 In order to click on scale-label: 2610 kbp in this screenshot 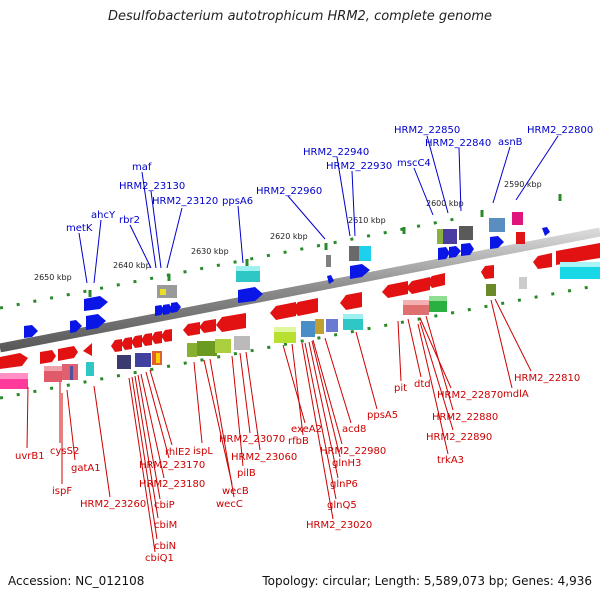, I will do `click(367, 220)`.